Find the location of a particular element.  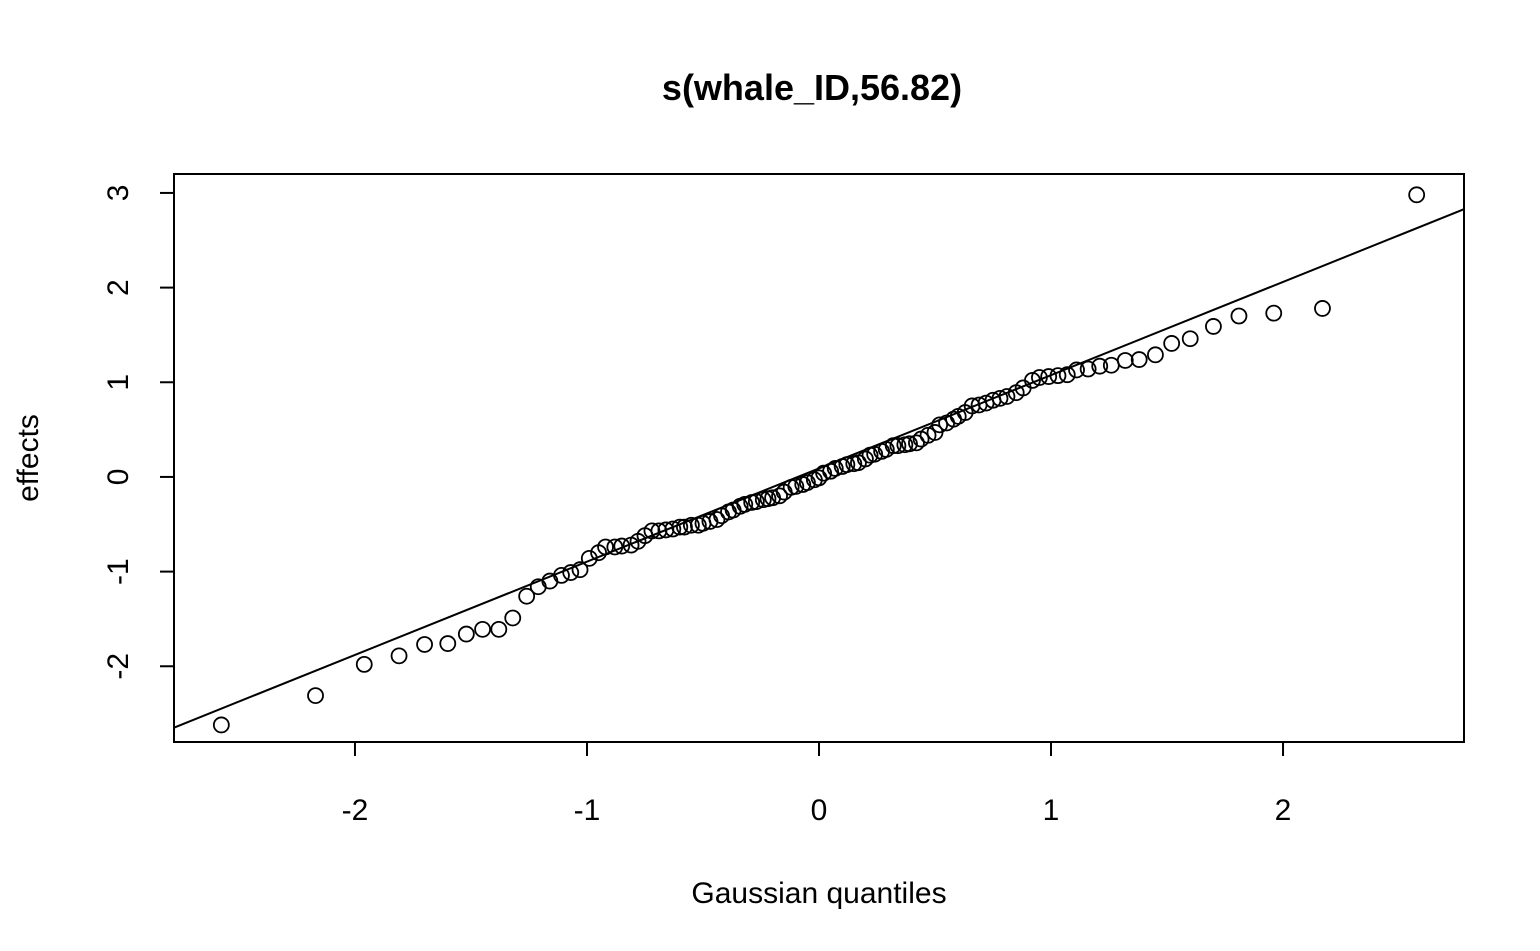

y-tick-label: 3 is located at coordinates (118, 193).